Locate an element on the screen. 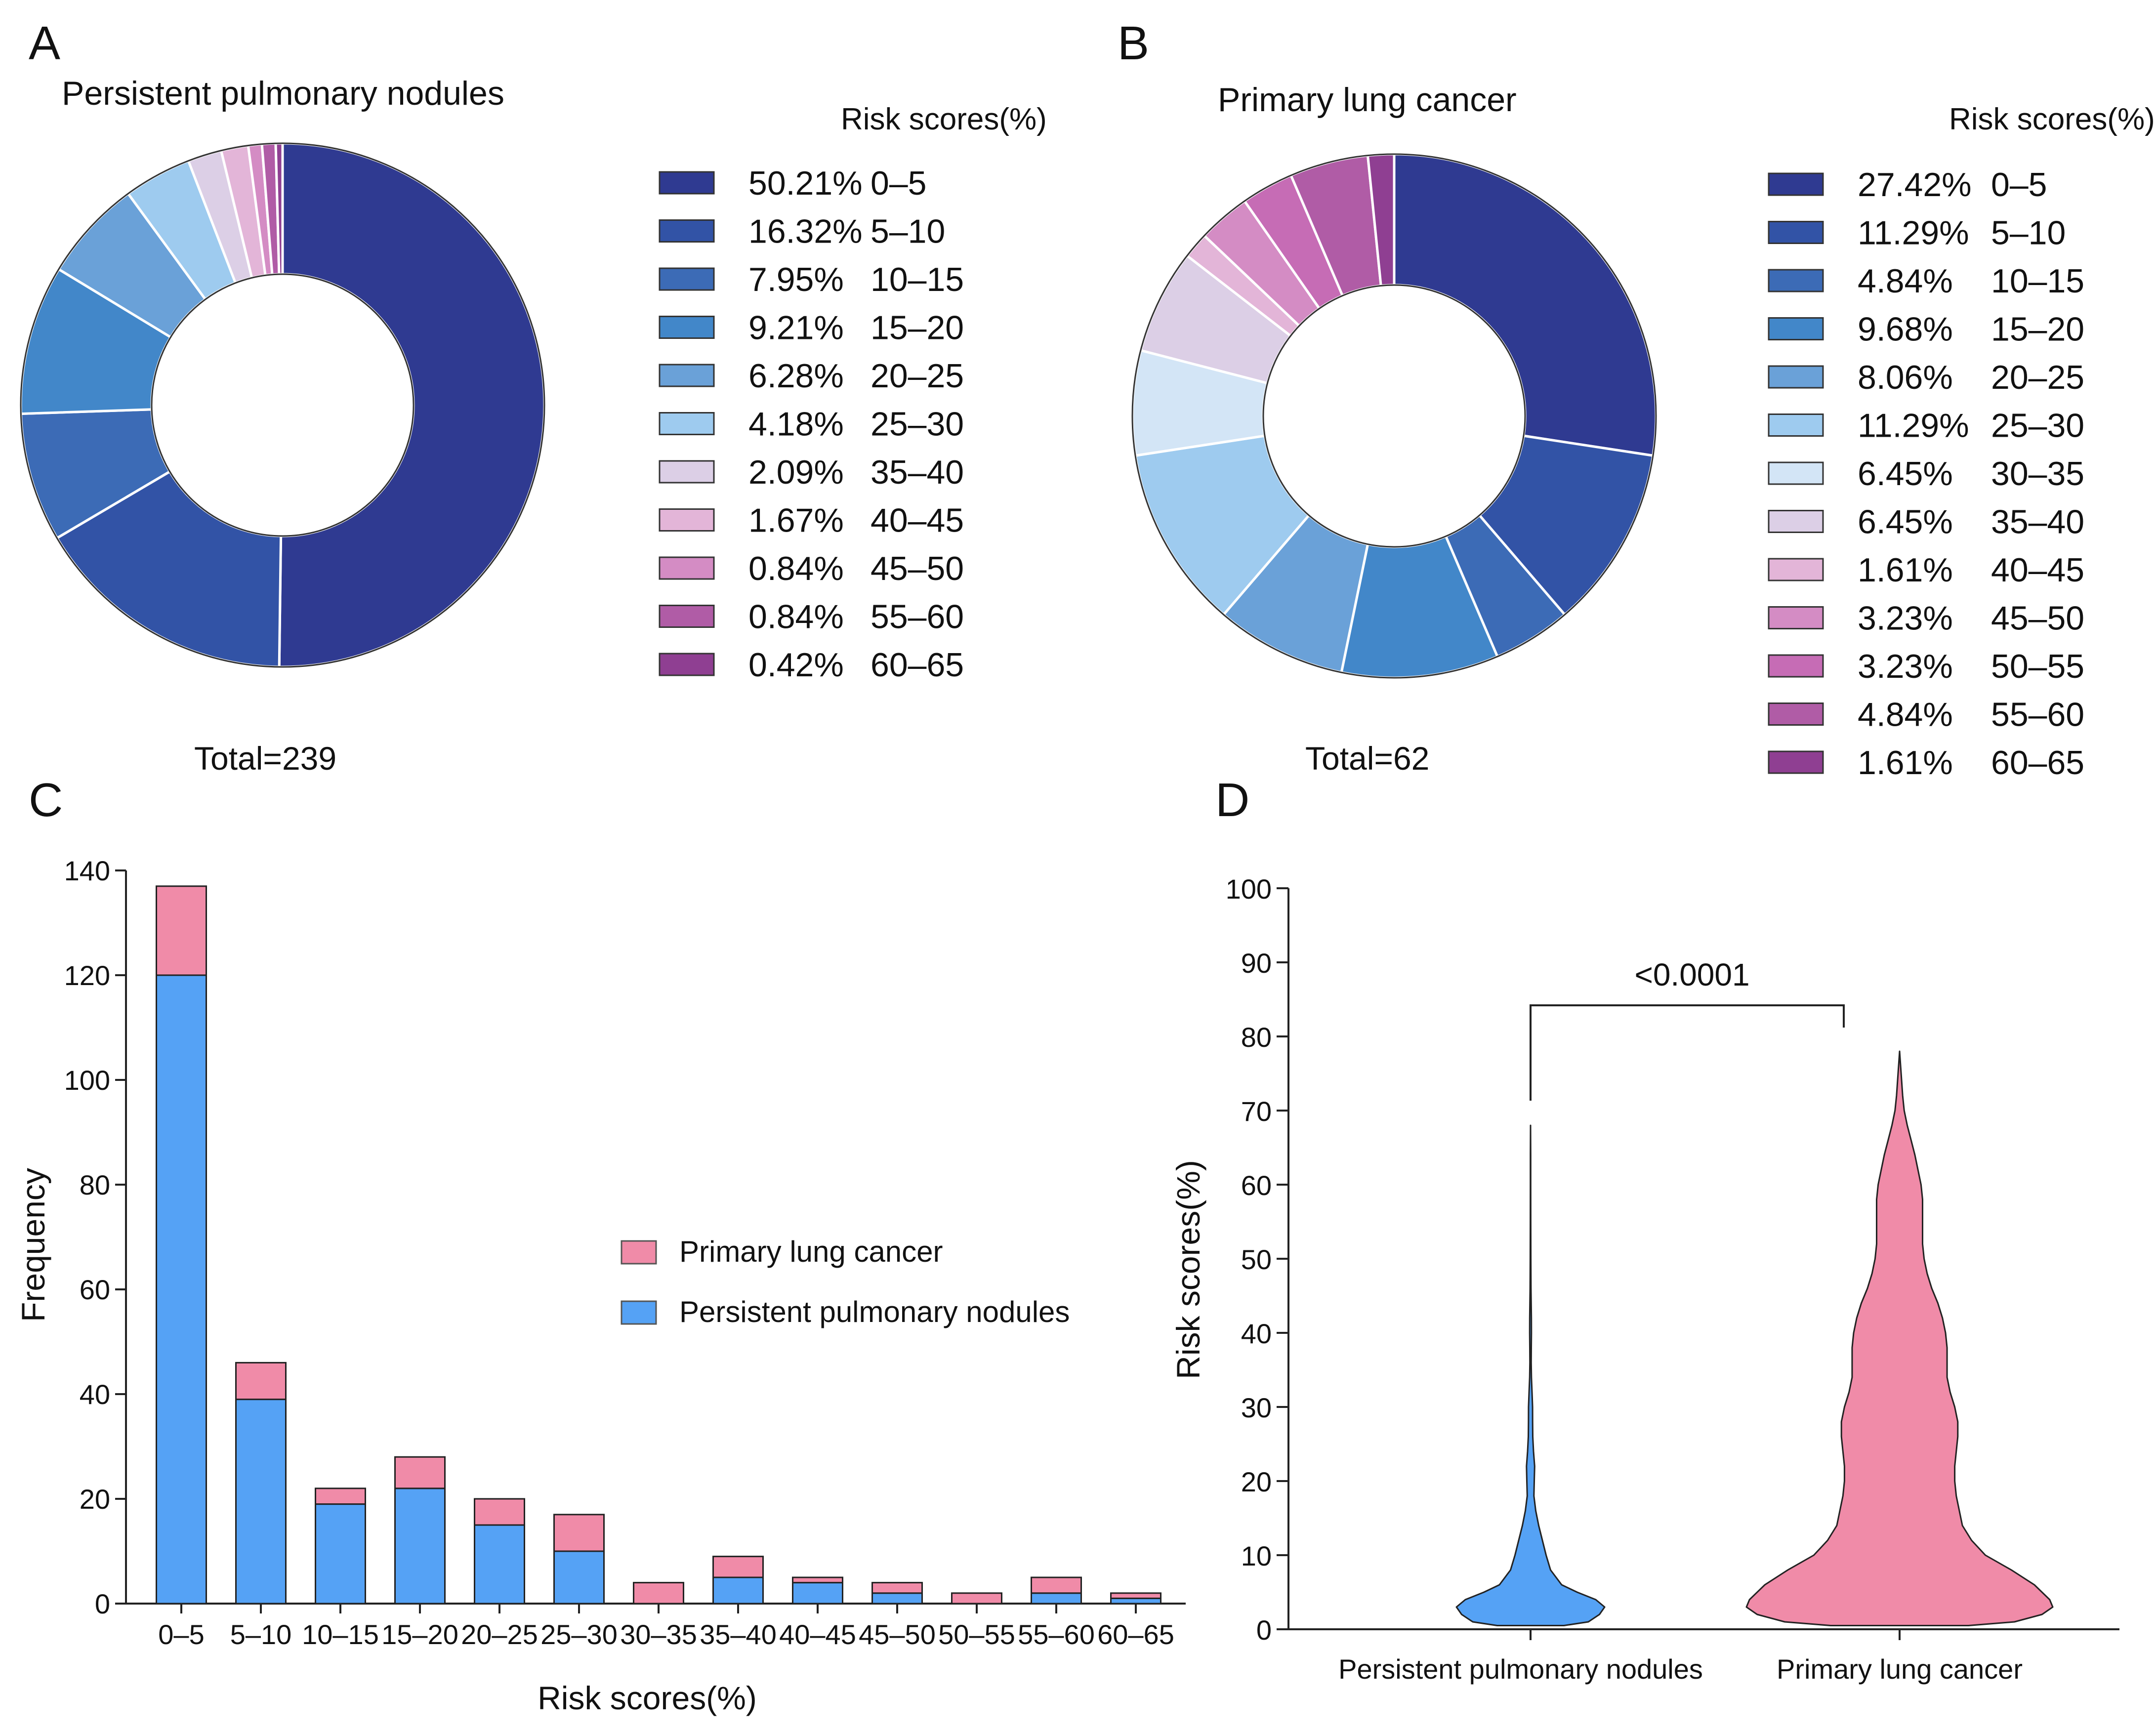 Image resolution: width=2156 pixels, height=1734 pixels. violin-y-tick-label: 0 is located at coordinates (1264, 1630).